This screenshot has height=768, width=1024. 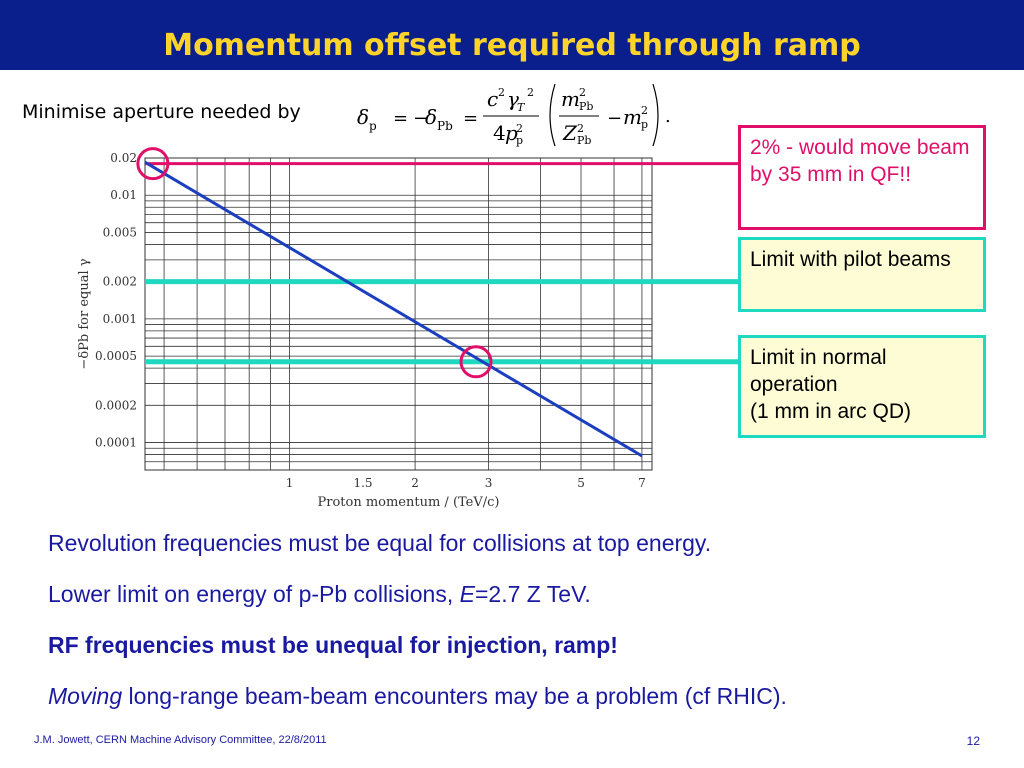 I want to click on lead-text: Minimise aperture needed by, so click(x=161, y=112).